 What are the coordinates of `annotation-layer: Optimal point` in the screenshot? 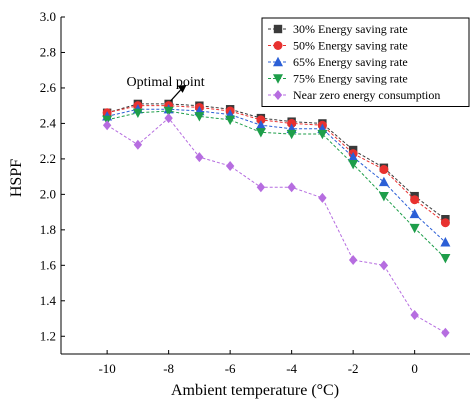 It's located at (166, 88).